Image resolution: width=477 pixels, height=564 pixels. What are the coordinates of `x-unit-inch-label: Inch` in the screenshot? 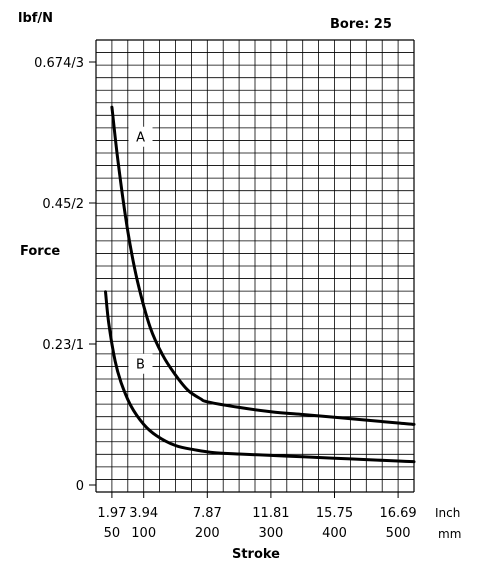 It's located at (447, 513).